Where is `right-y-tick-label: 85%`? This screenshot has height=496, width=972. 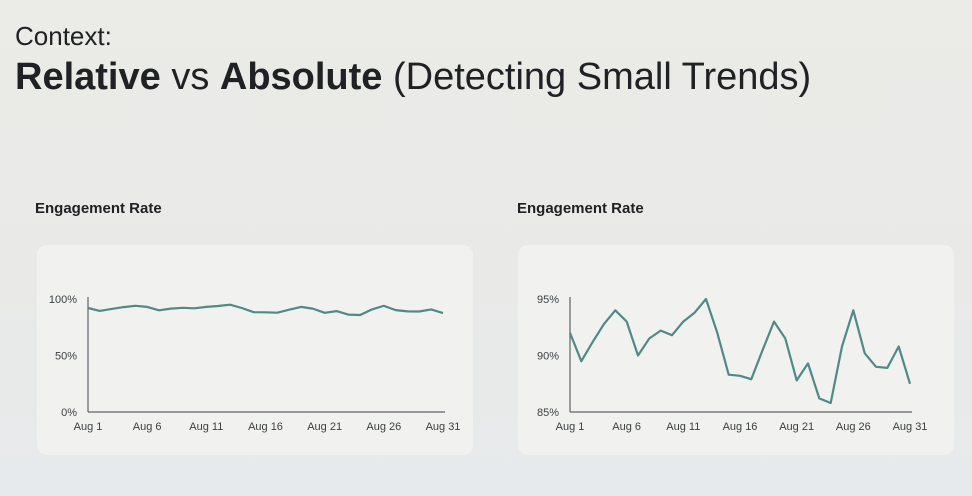
right-y-tick-label: 85% is located at coordinates (548, 413).